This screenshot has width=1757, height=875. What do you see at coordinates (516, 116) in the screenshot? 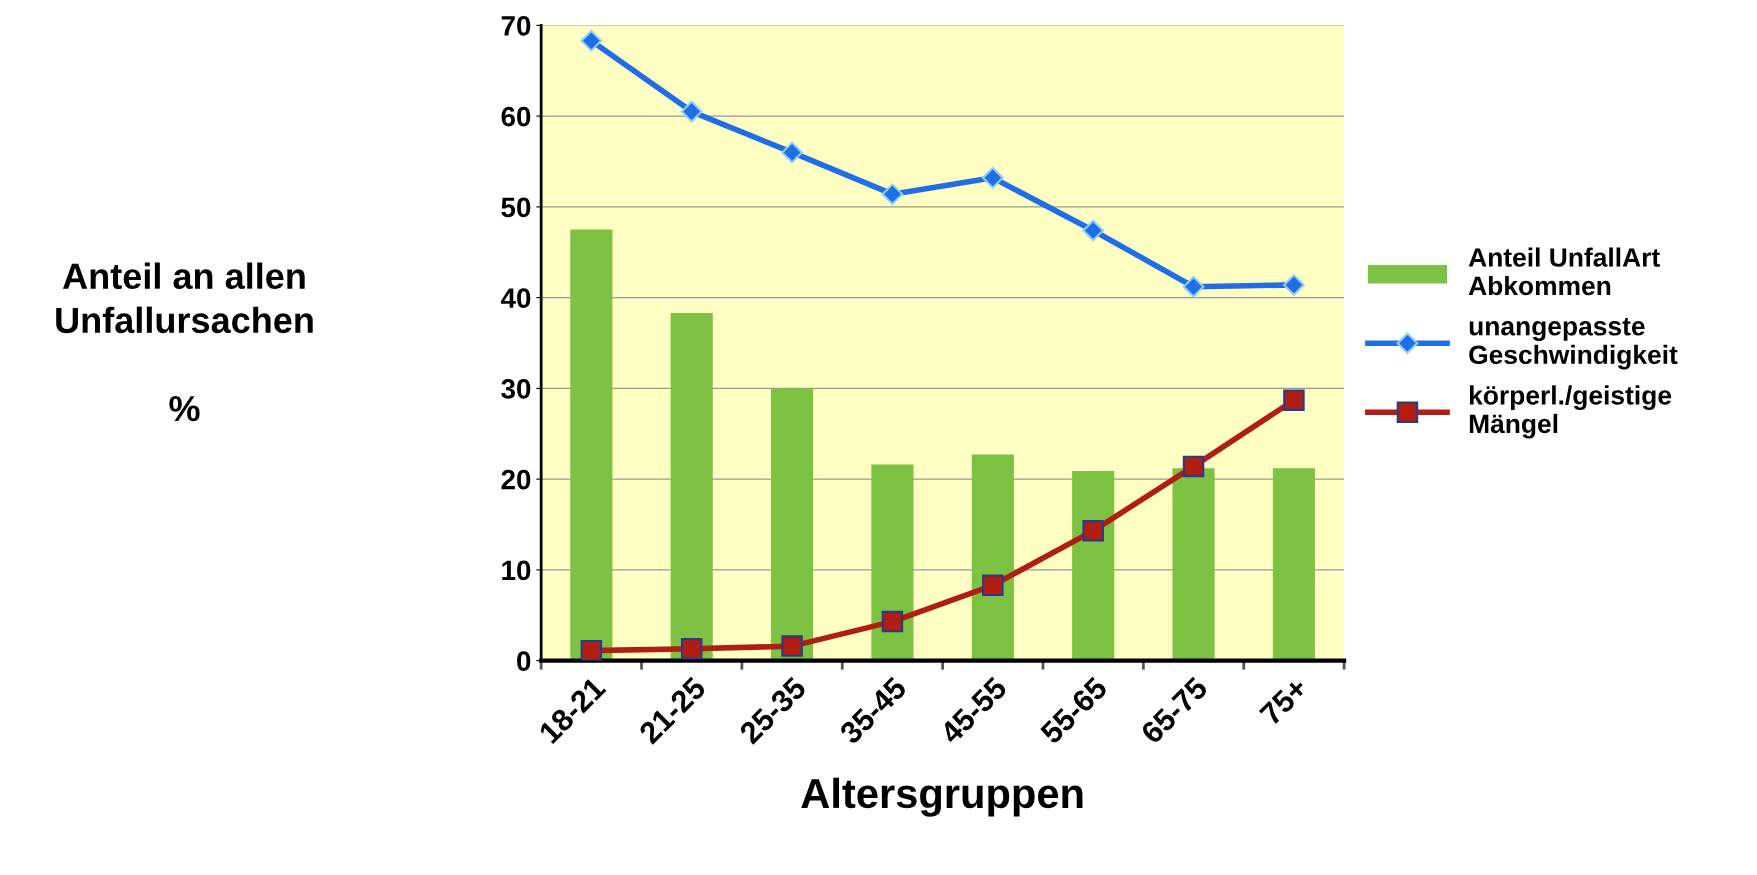
I see `y-tick-label: 60` at bounding box center [516, 116].